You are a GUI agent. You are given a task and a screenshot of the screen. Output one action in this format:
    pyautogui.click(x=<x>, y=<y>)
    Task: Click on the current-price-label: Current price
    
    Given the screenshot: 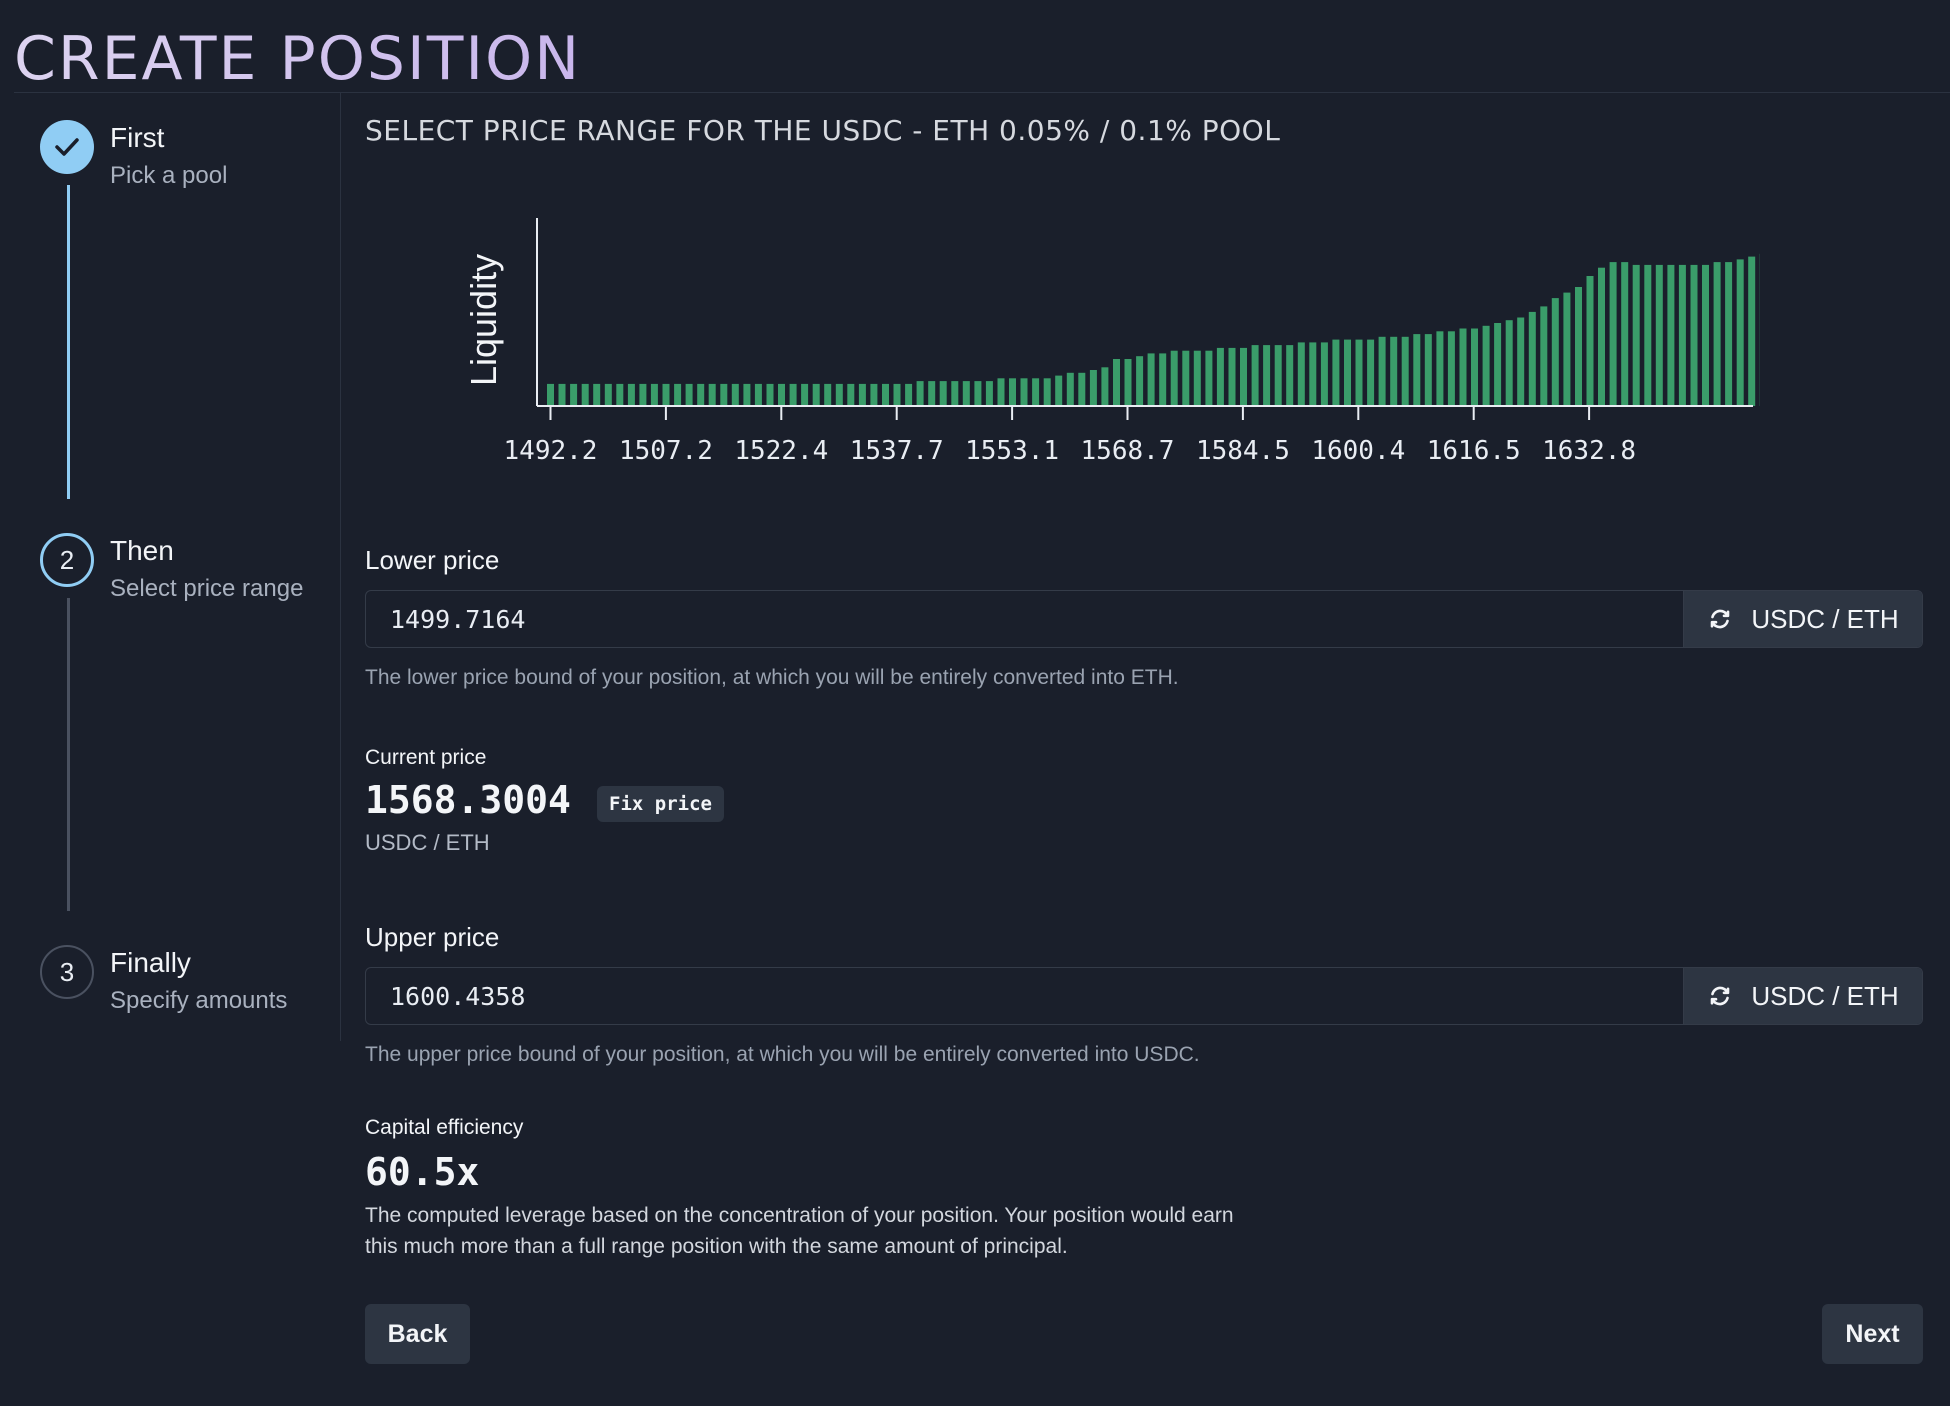 What is the action you would take?
    pyautogui.click(x=426, y=757)
    